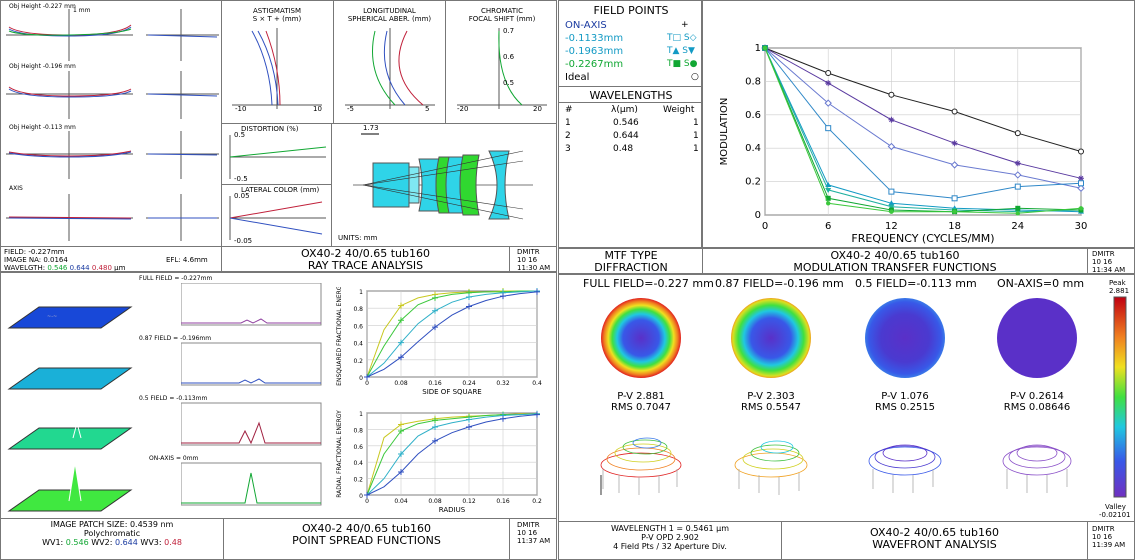 The height and width of the screenshot is (560, 1135). Describe the element at coordinates (1109, 545) in the screenshot. I see `wf-stamp-3: 11:39 AM` at that location.